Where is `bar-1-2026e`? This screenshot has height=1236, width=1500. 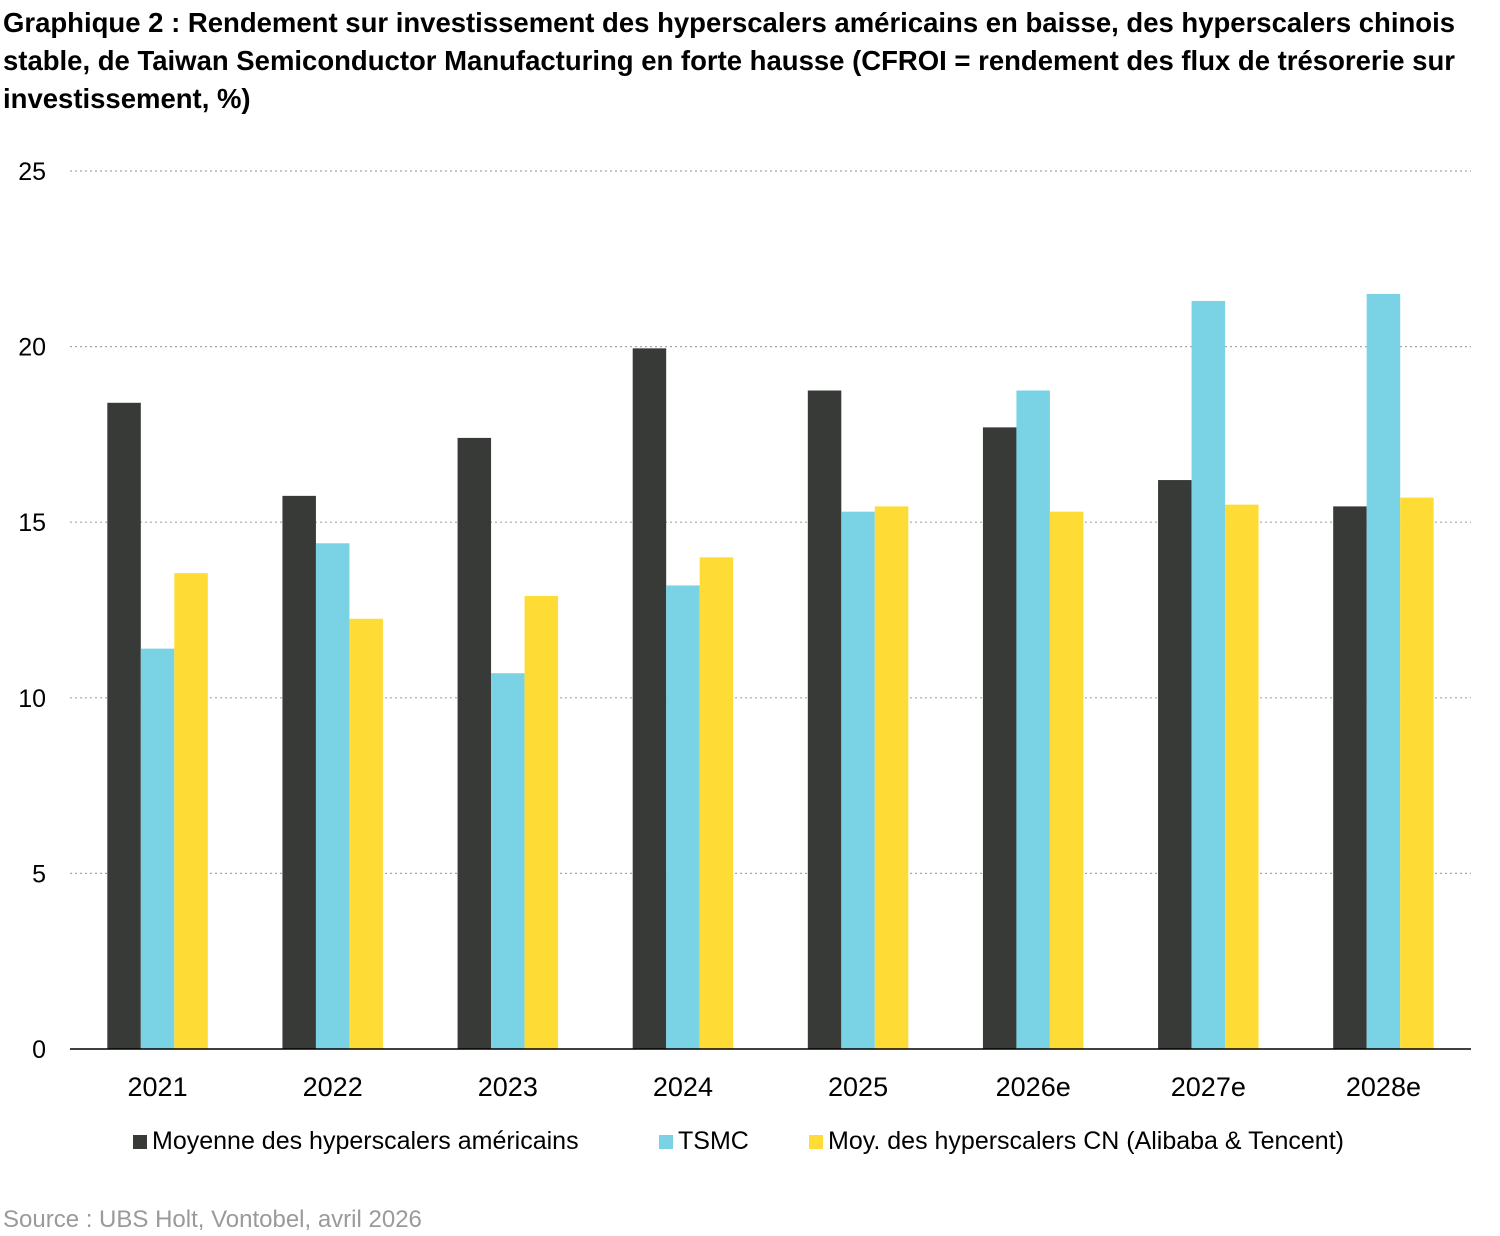 bar-1-2026e is located at coordinates (1033, 719).